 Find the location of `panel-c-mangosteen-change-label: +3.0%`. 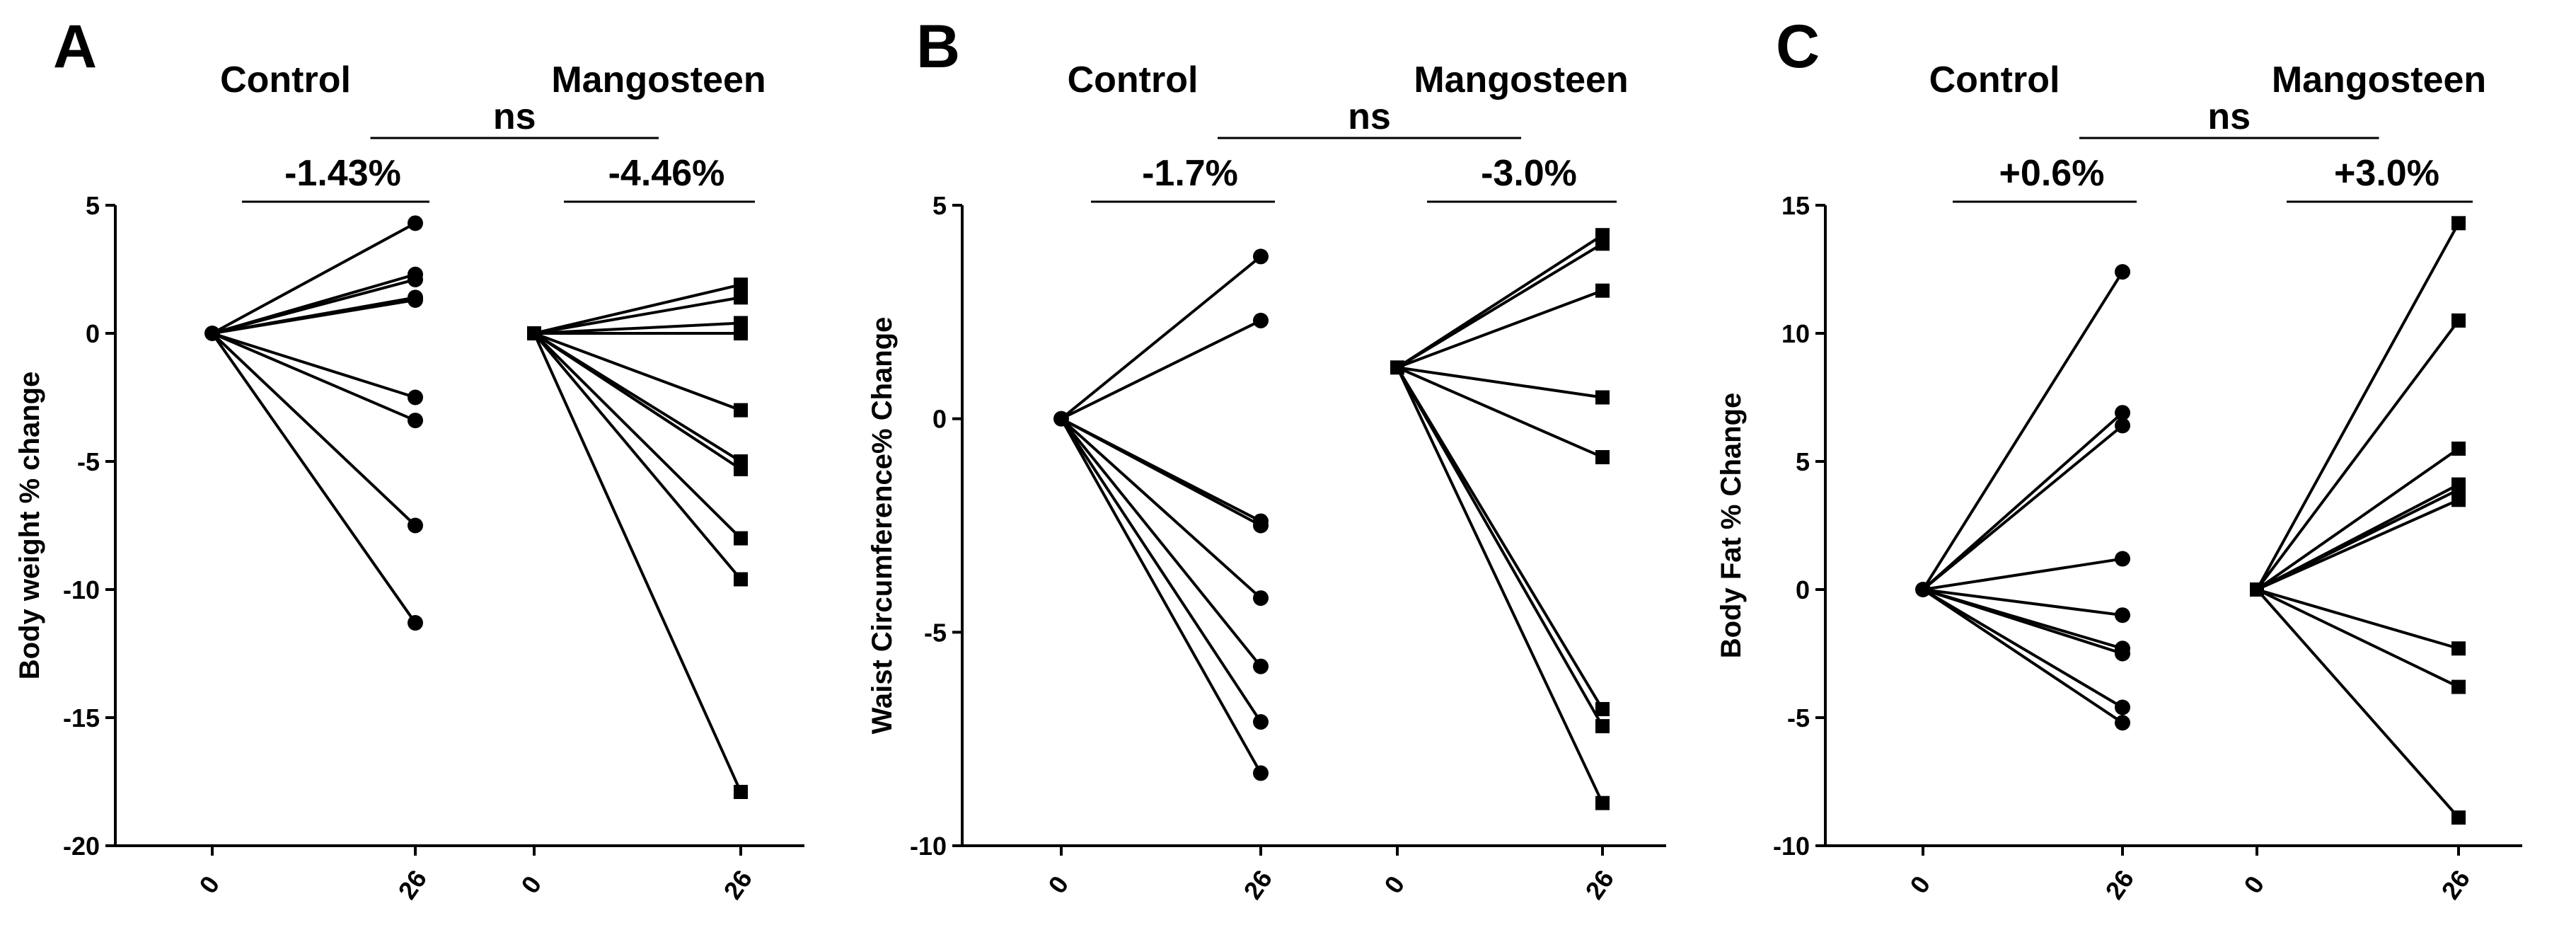

panel-c-mangosteen-change-label: +3.0% is located at coordinates (2386, 173).